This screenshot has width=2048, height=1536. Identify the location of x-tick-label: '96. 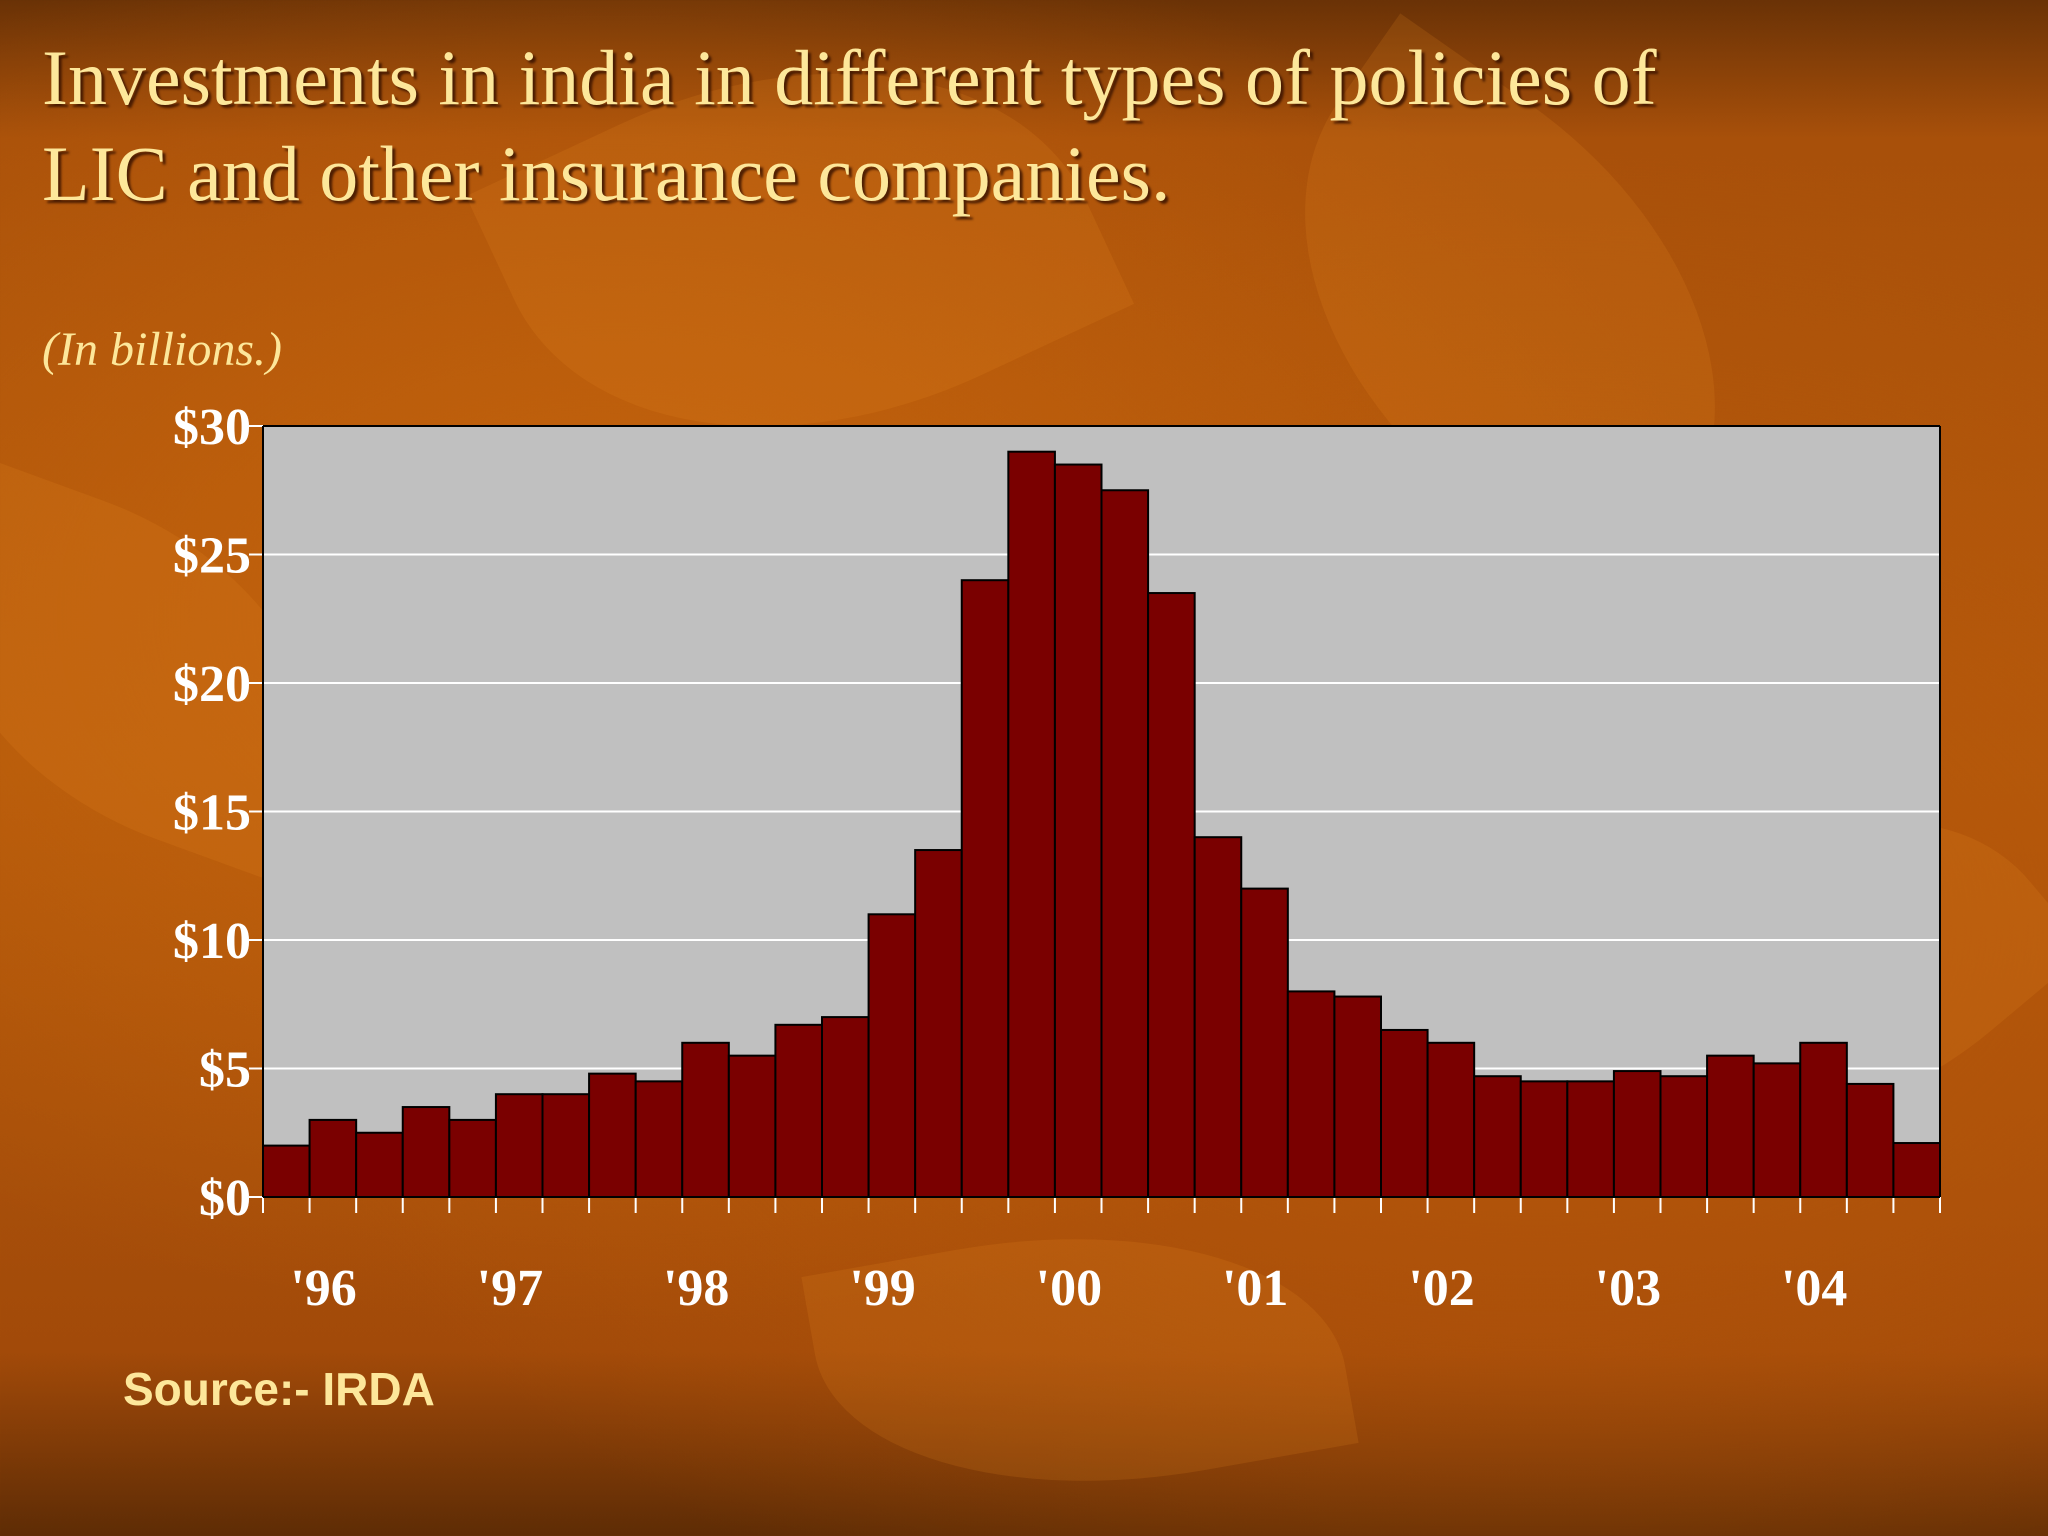
(323, 1288).